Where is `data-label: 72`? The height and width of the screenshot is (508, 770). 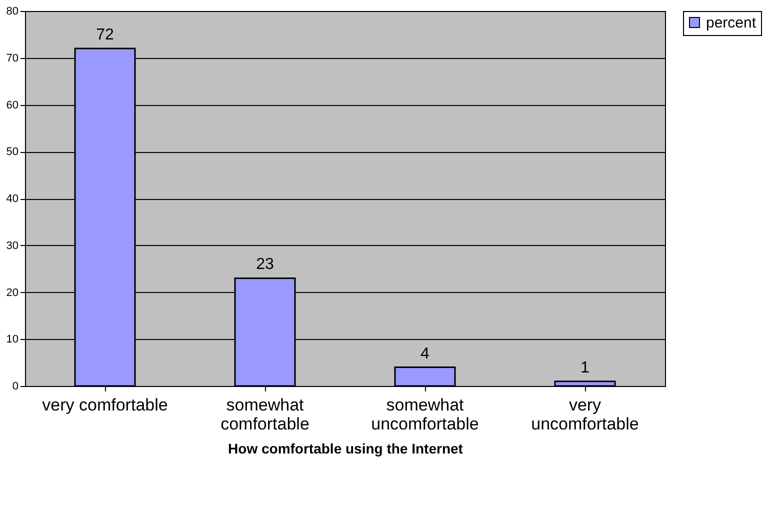
data-label: 72 is located at coordinates (105, 35).